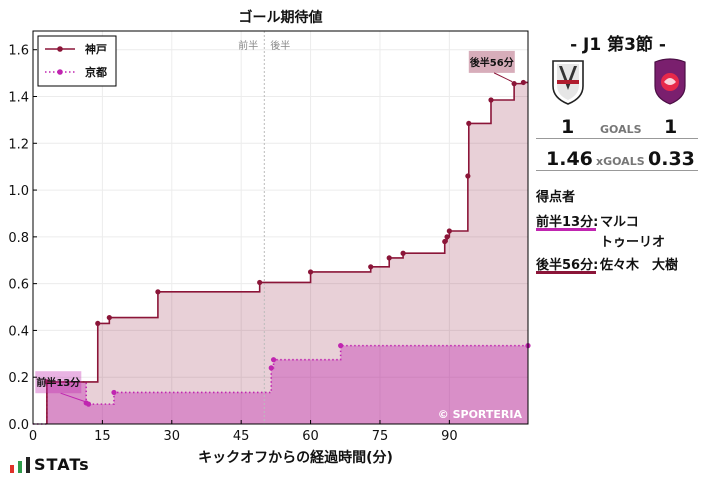 This screenshot has height=479, width=707. What do you see at coordinates (671, 159) in the screenshot?
I see `away-xgoals: 0.33` at bounding box center [671, 159].